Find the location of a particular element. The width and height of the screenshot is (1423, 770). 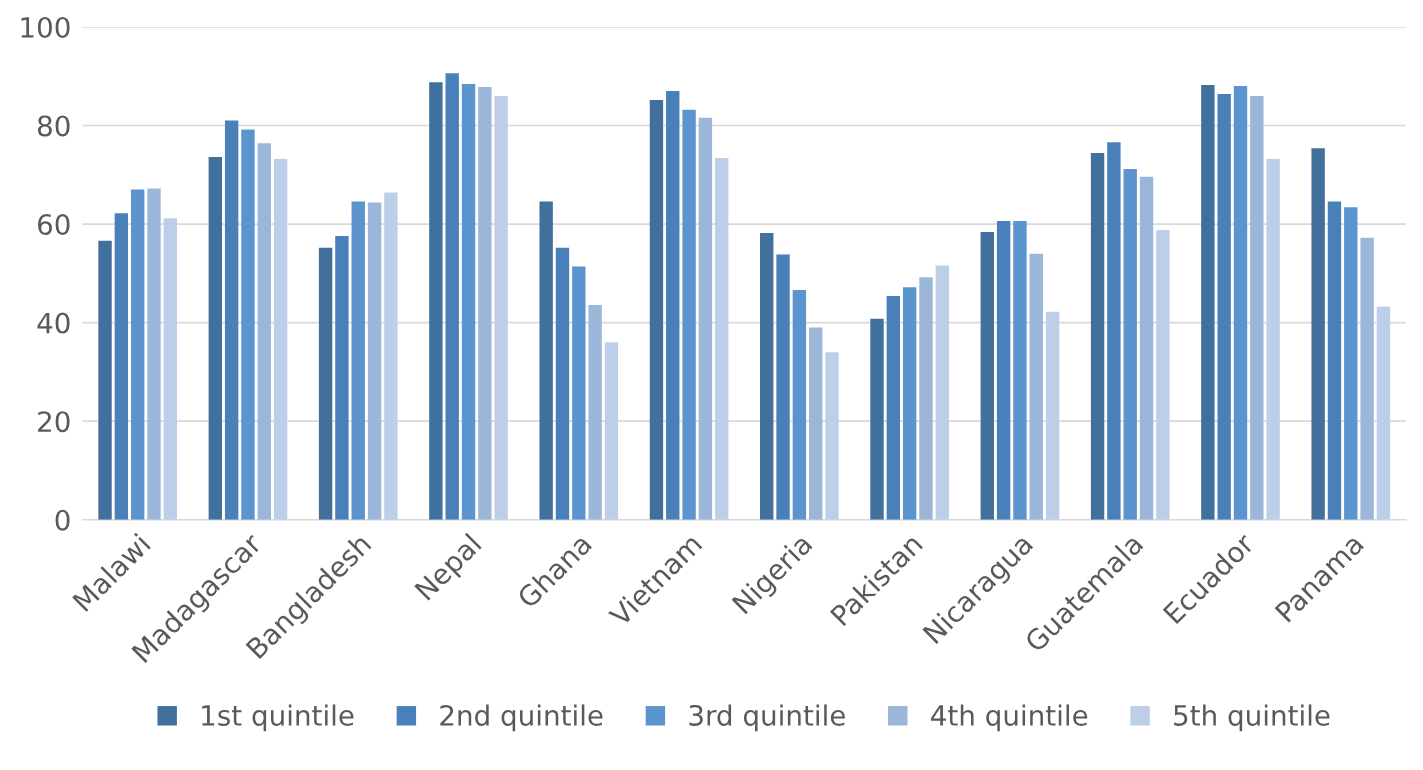

legend-label: 2nd quintile is located at coordinates (521, 718).